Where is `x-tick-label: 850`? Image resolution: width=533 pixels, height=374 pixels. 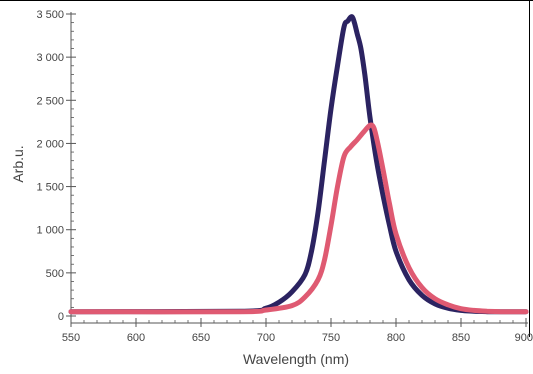
x-tick-label: 850 is located at coordinates (461, 338).